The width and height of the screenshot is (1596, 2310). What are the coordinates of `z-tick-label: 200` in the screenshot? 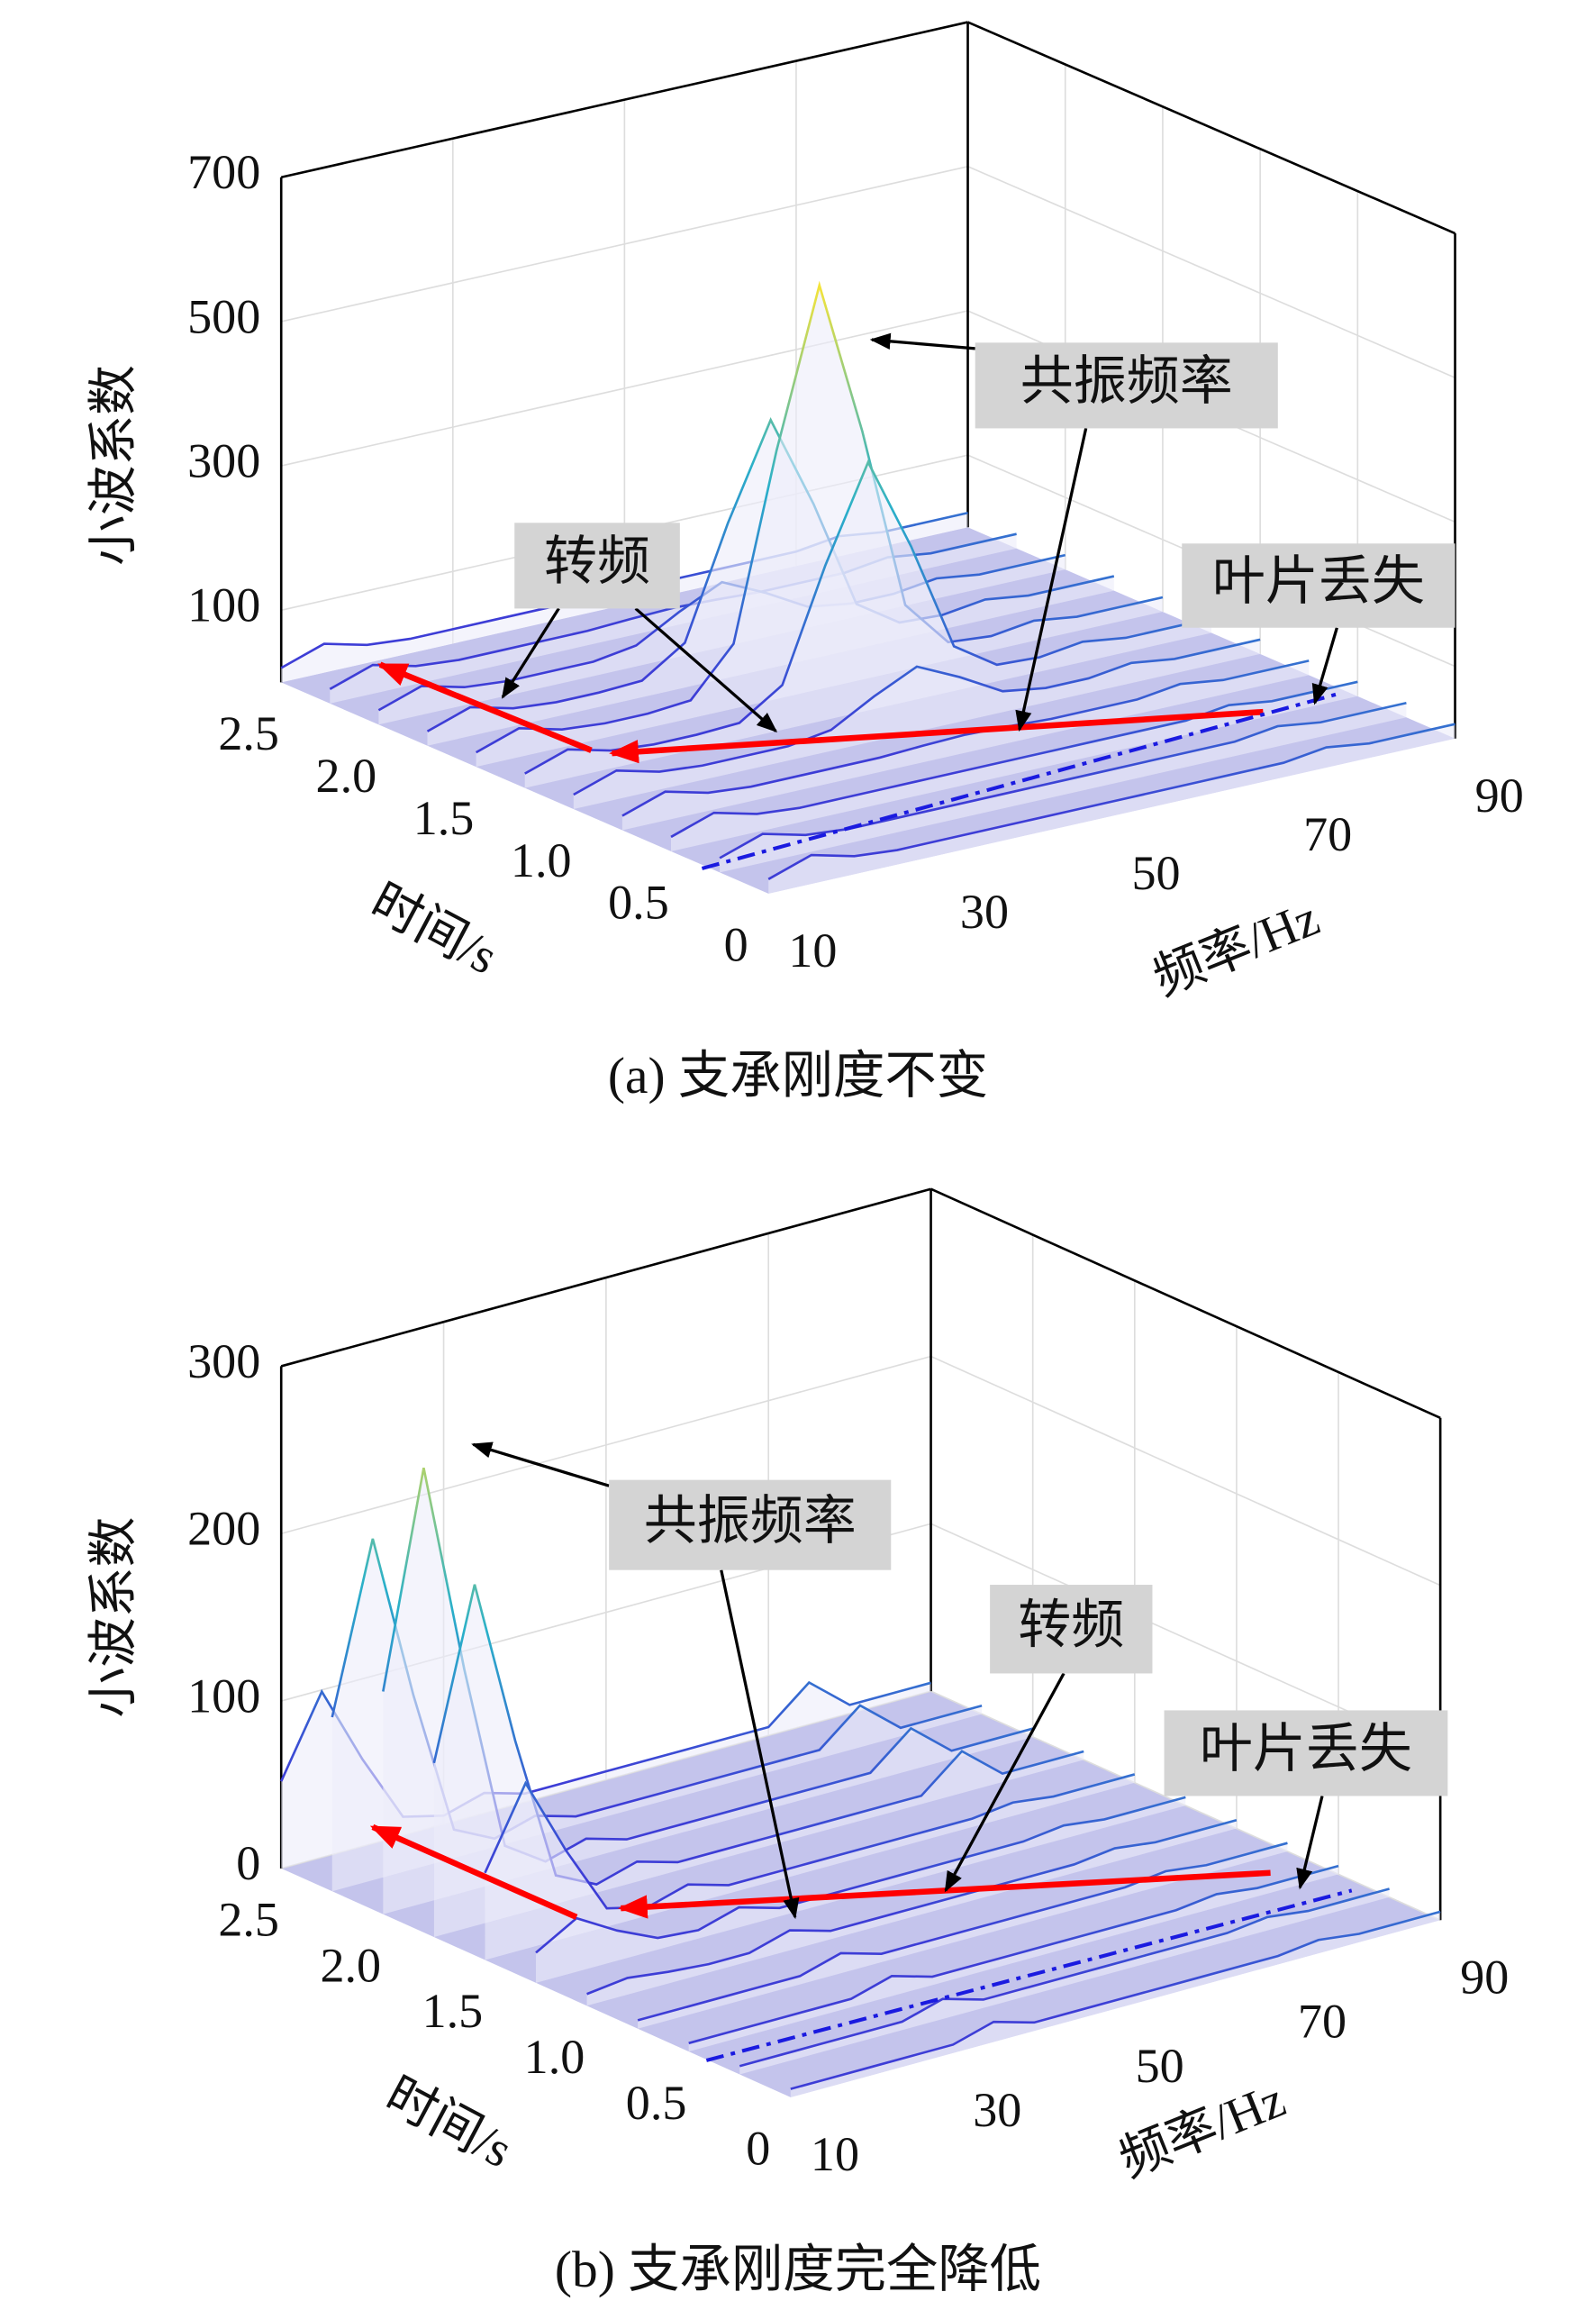 It's located at (223, 1529).